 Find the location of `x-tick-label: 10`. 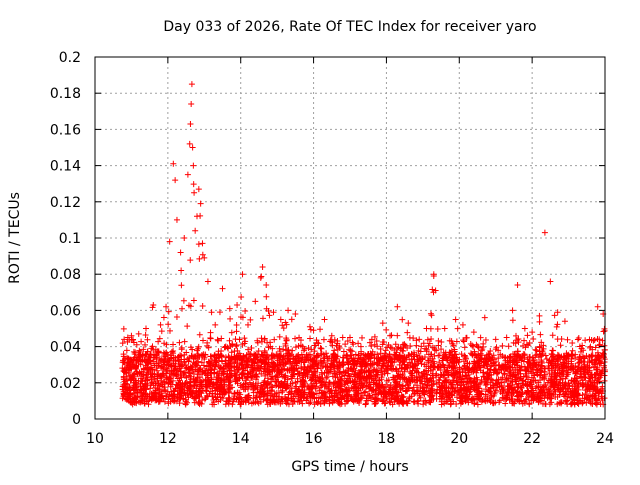

x-tick-label: 10 is located at coordinates (95, 439).